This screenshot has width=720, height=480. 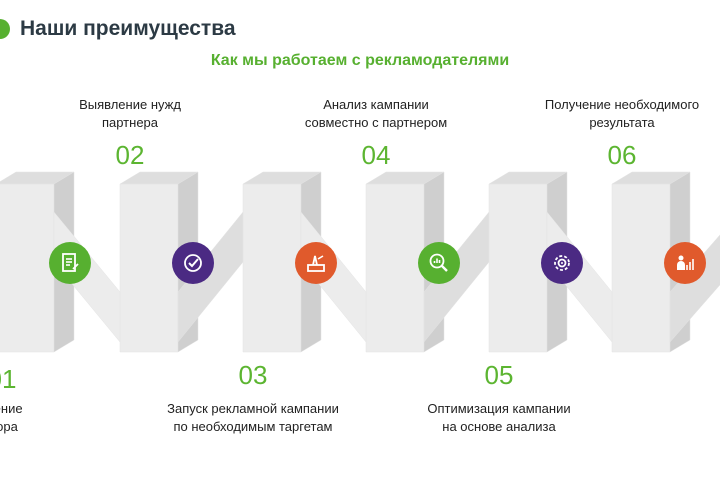 What do you see at coordinates (499, 418) in the screenshot?
I see `step-label-05: Оптимизация кампании на основе анализа` at bounding box center [499, 418].